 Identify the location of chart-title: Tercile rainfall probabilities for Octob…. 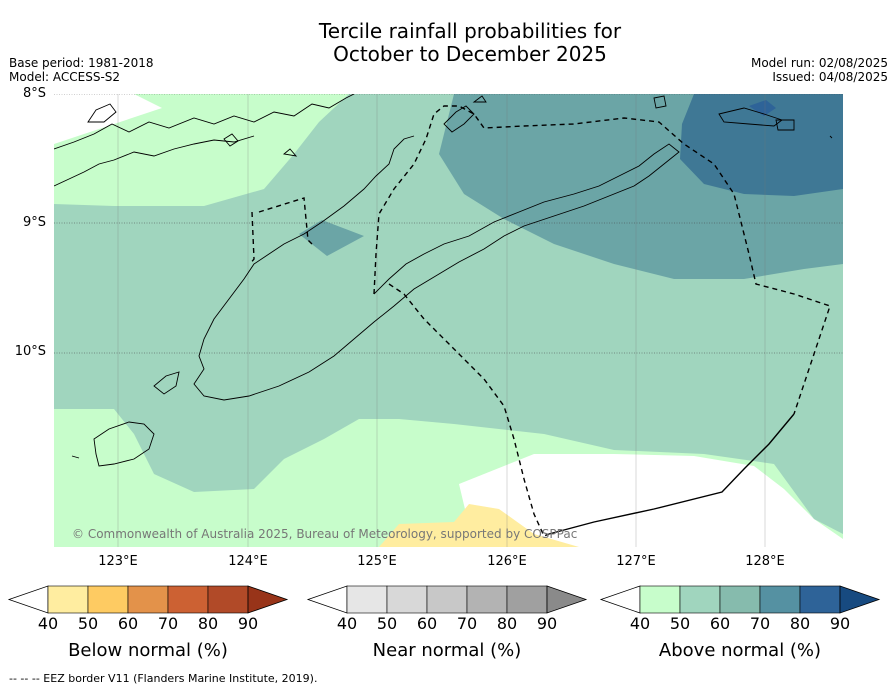
(448, 43).